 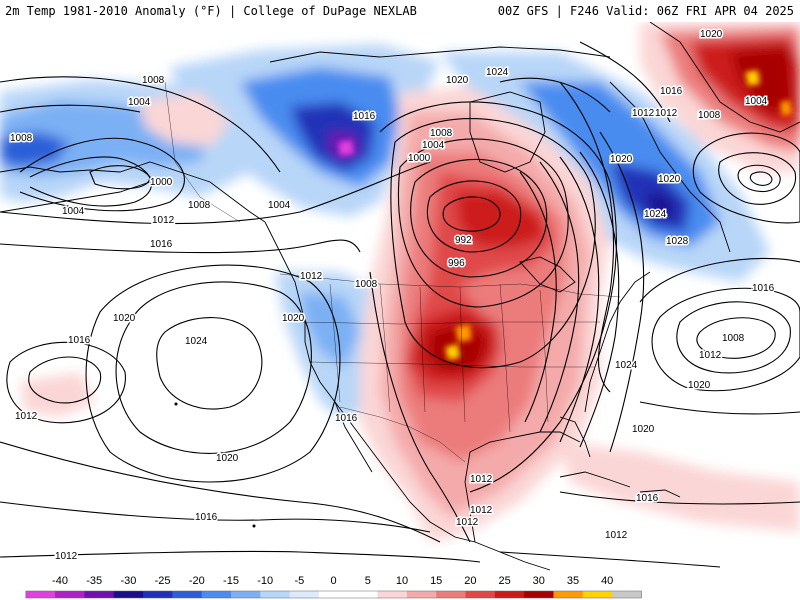 What do you see at coordinates (300, 581) in the screenshot?
I see `legend-tick-label: -5` at bounding box center [300, 581].